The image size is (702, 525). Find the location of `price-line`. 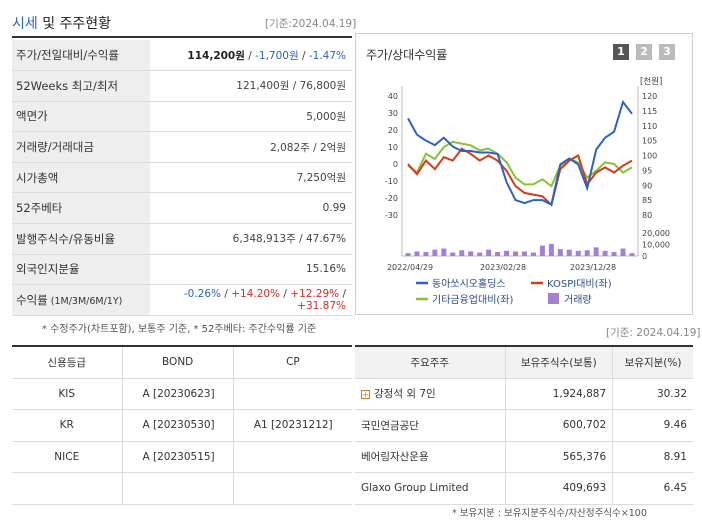

price-line is located at coordinates (520, 153).